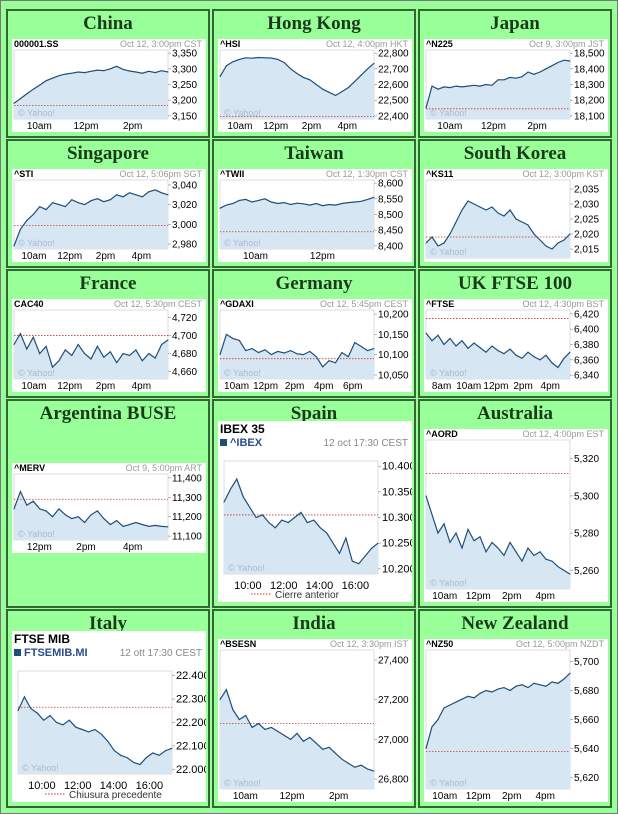  I want to click on market-title: Taiwan, so click(314, 153).